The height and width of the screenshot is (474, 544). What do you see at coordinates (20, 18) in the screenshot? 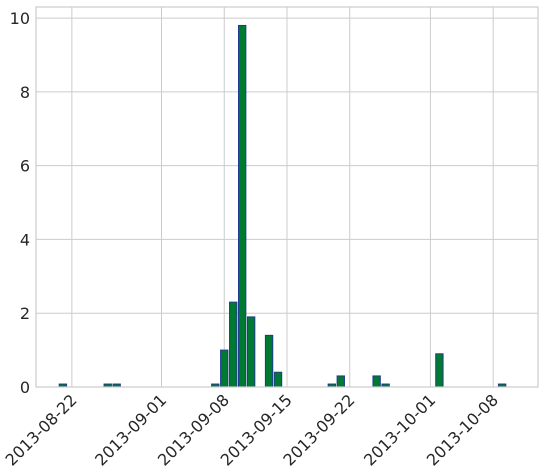
I see `y-tick-label: 10` at bounding box center [20, 18].